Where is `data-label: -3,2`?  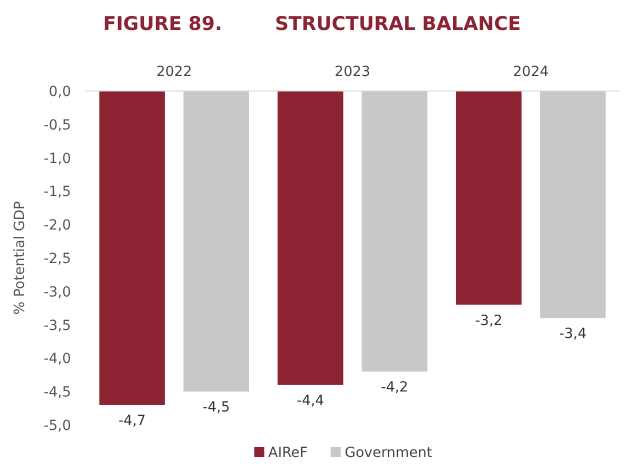
data-label: -3,2 is located at coordinates (488, 320).